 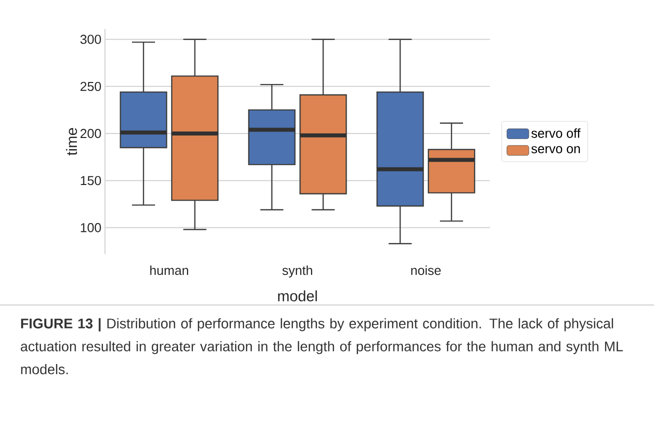 What do you see at coordinates (90, 87) in the screenshot?
I see `y-tick-label: 250` at bounding box center [90, 87].